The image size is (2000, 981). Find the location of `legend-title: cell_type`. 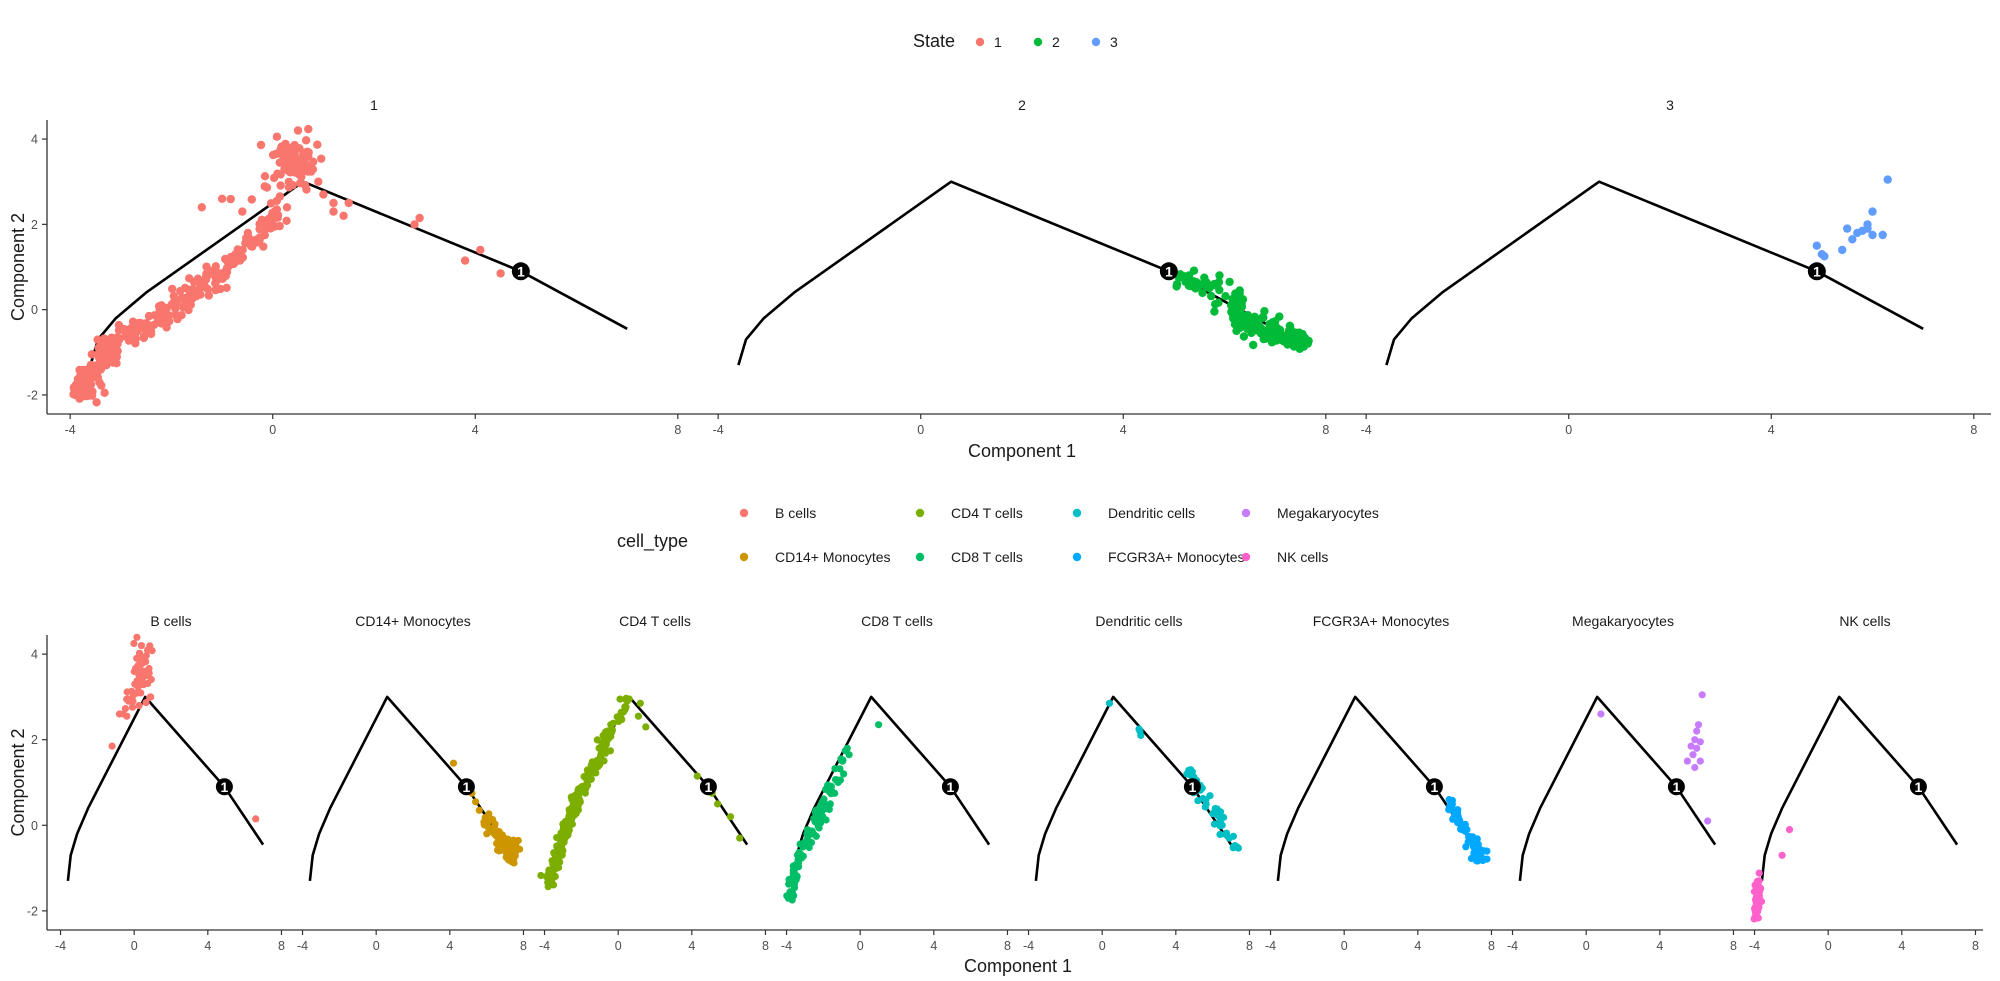

legend-title: cell_type is located at coordinates (652, 541).